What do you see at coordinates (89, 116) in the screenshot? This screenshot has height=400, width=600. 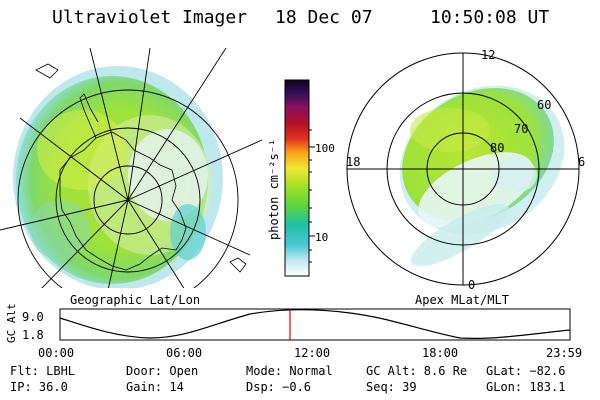 I see `coastline-peninsula` at bounding box center [89, 116].